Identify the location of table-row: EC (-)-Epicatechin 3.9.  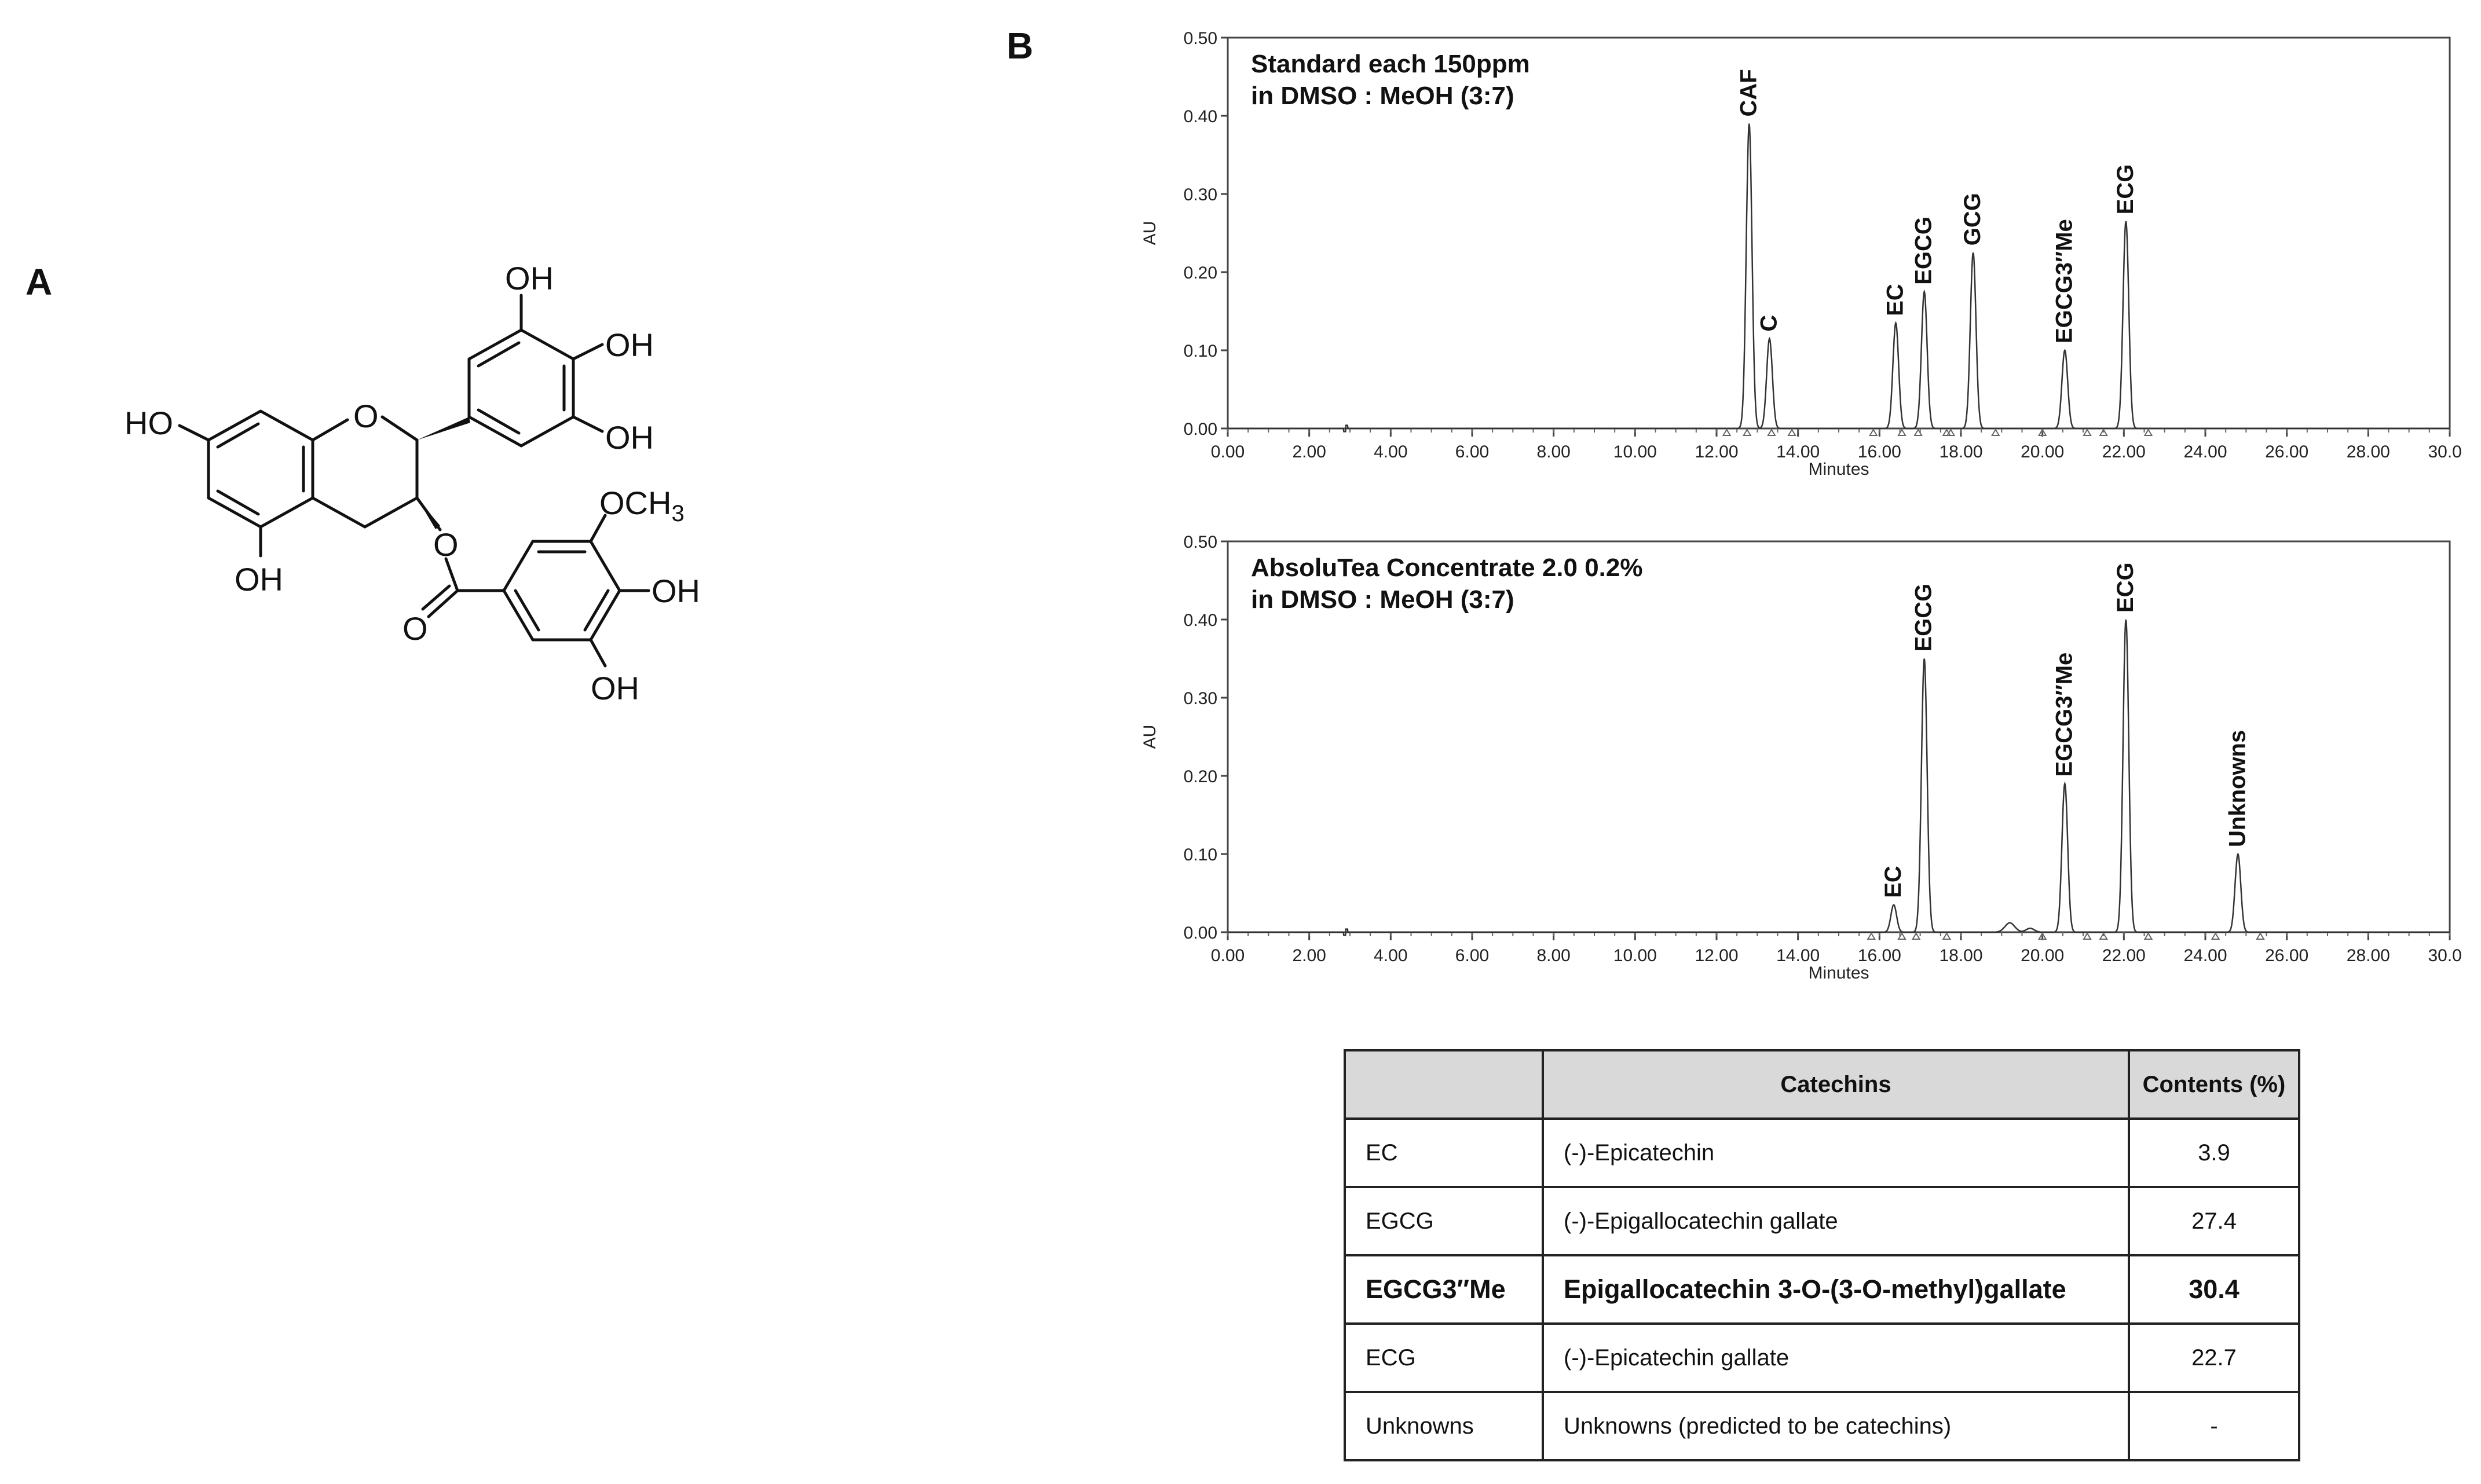
(1822, 1152).